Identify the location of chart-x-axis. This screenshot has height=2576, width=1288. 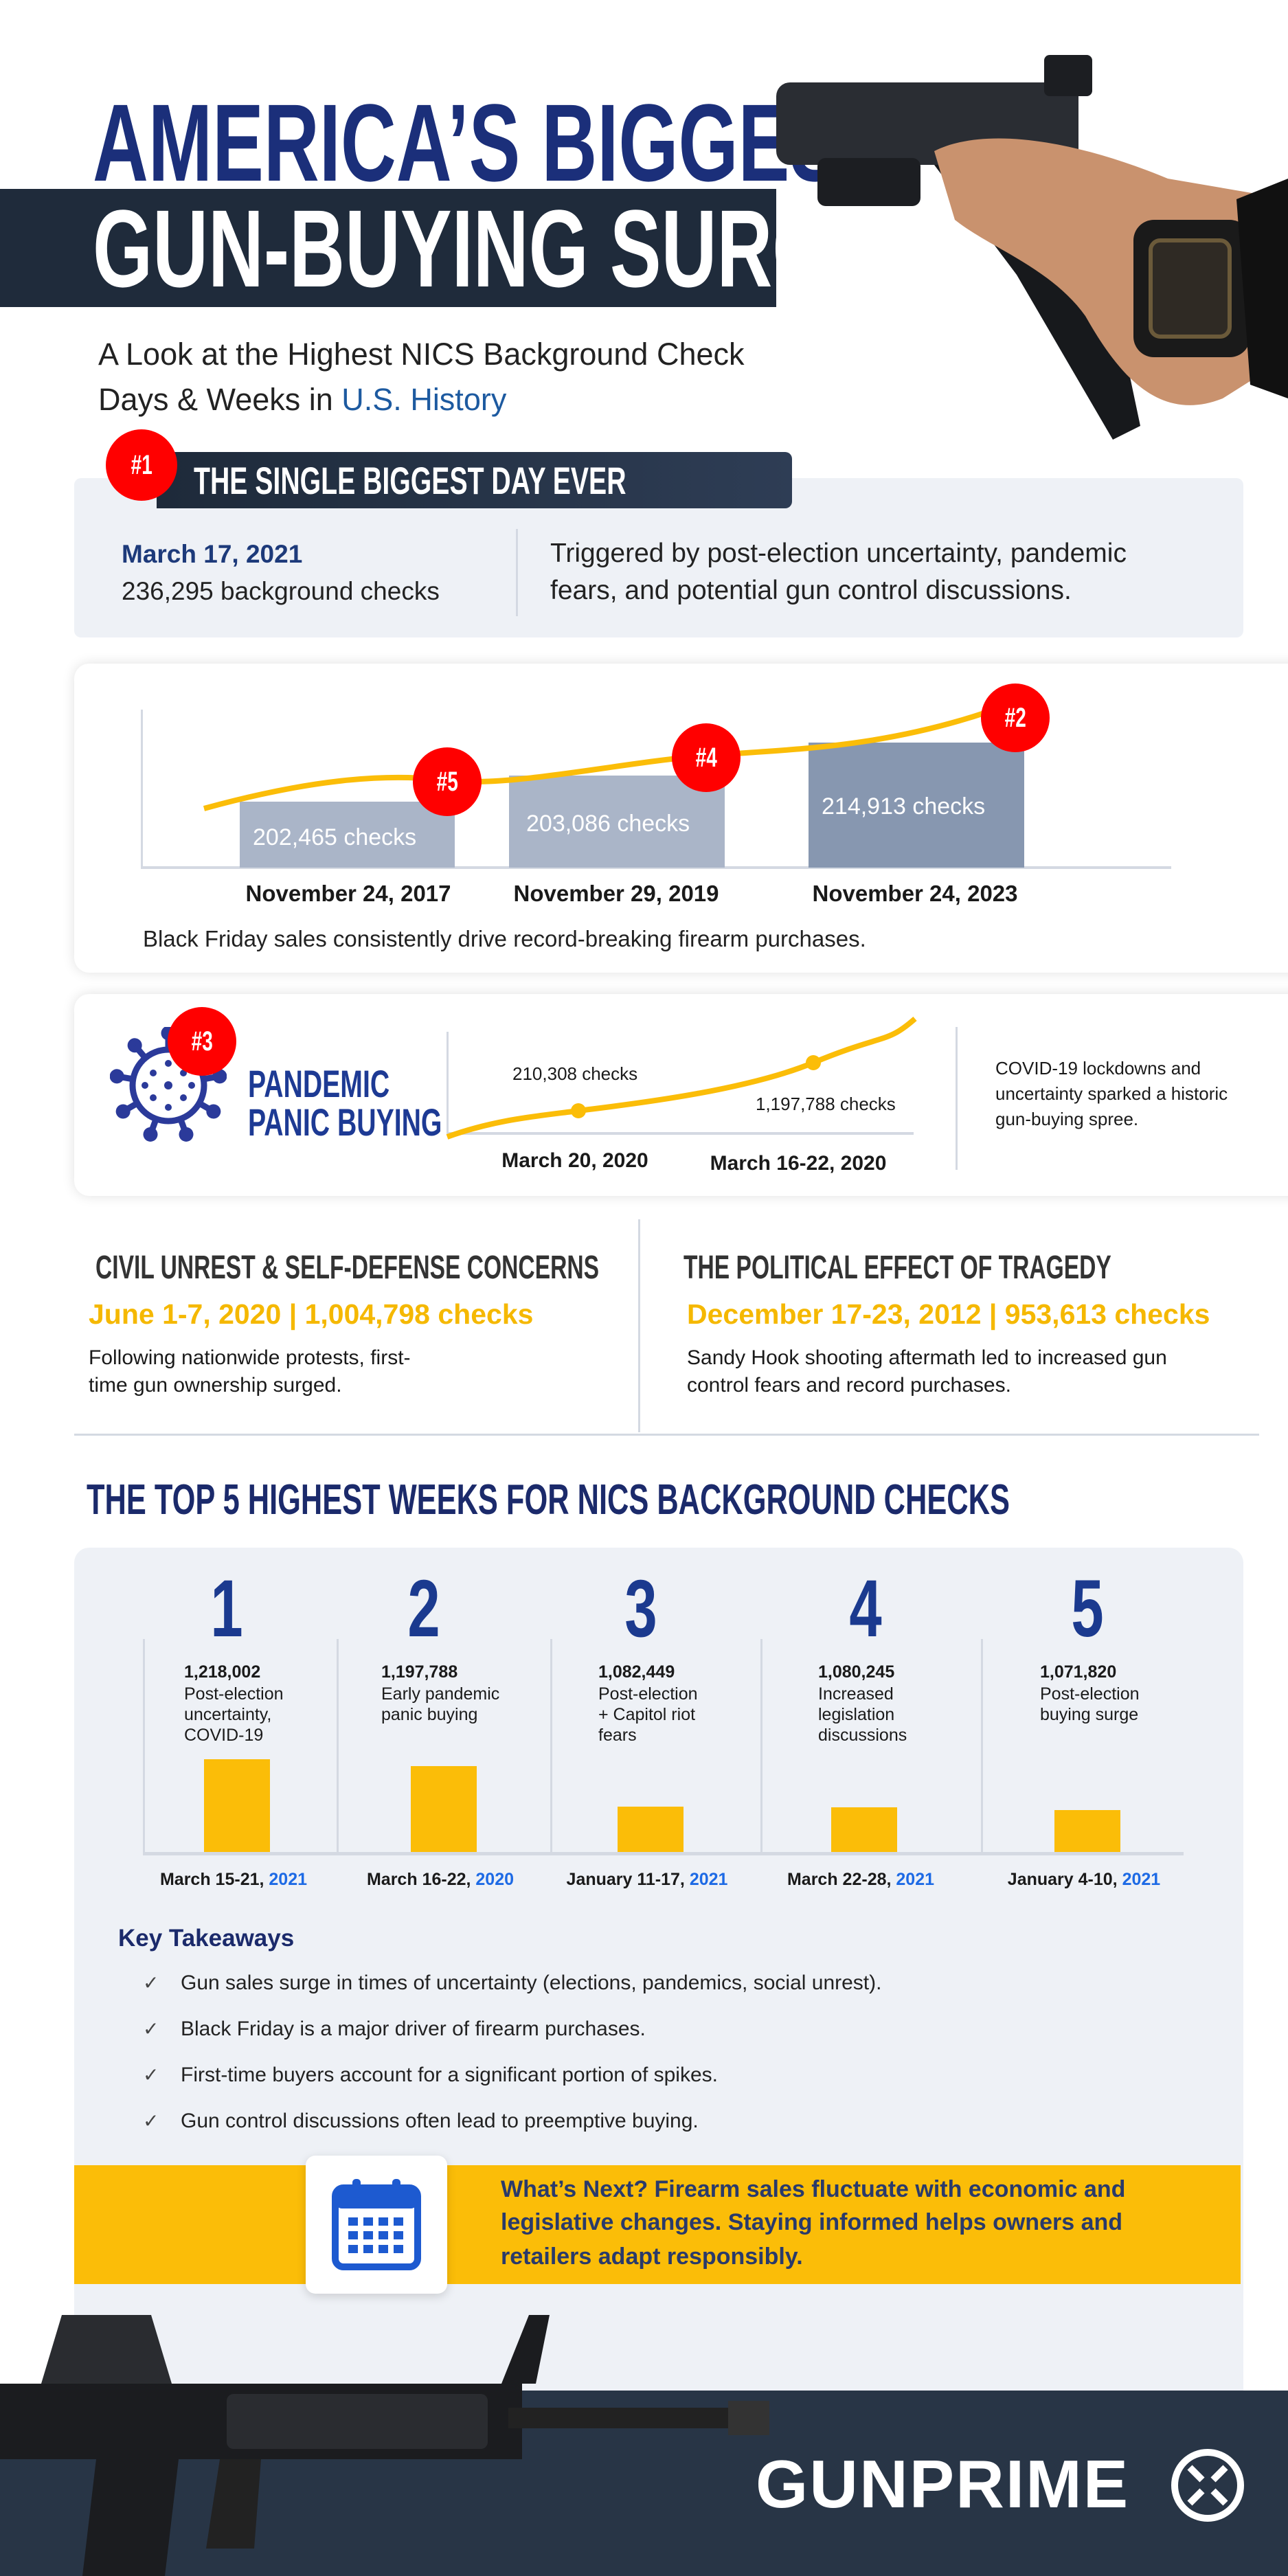
(656, 867).